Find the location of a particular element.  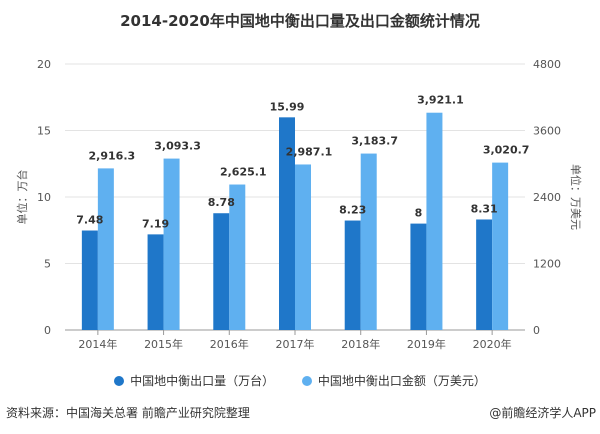

y-right-tick-label: 0 is located at coordinates (536, 330).